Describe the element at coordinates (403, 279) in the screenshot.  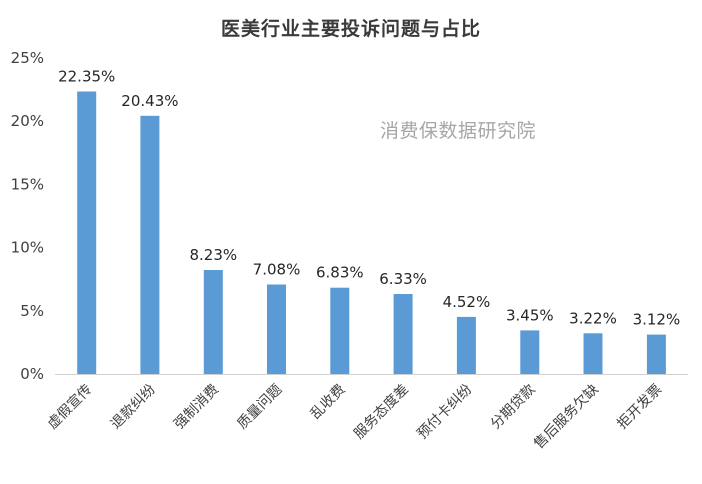
I see `bar-value-label: 6.33%` at that location.